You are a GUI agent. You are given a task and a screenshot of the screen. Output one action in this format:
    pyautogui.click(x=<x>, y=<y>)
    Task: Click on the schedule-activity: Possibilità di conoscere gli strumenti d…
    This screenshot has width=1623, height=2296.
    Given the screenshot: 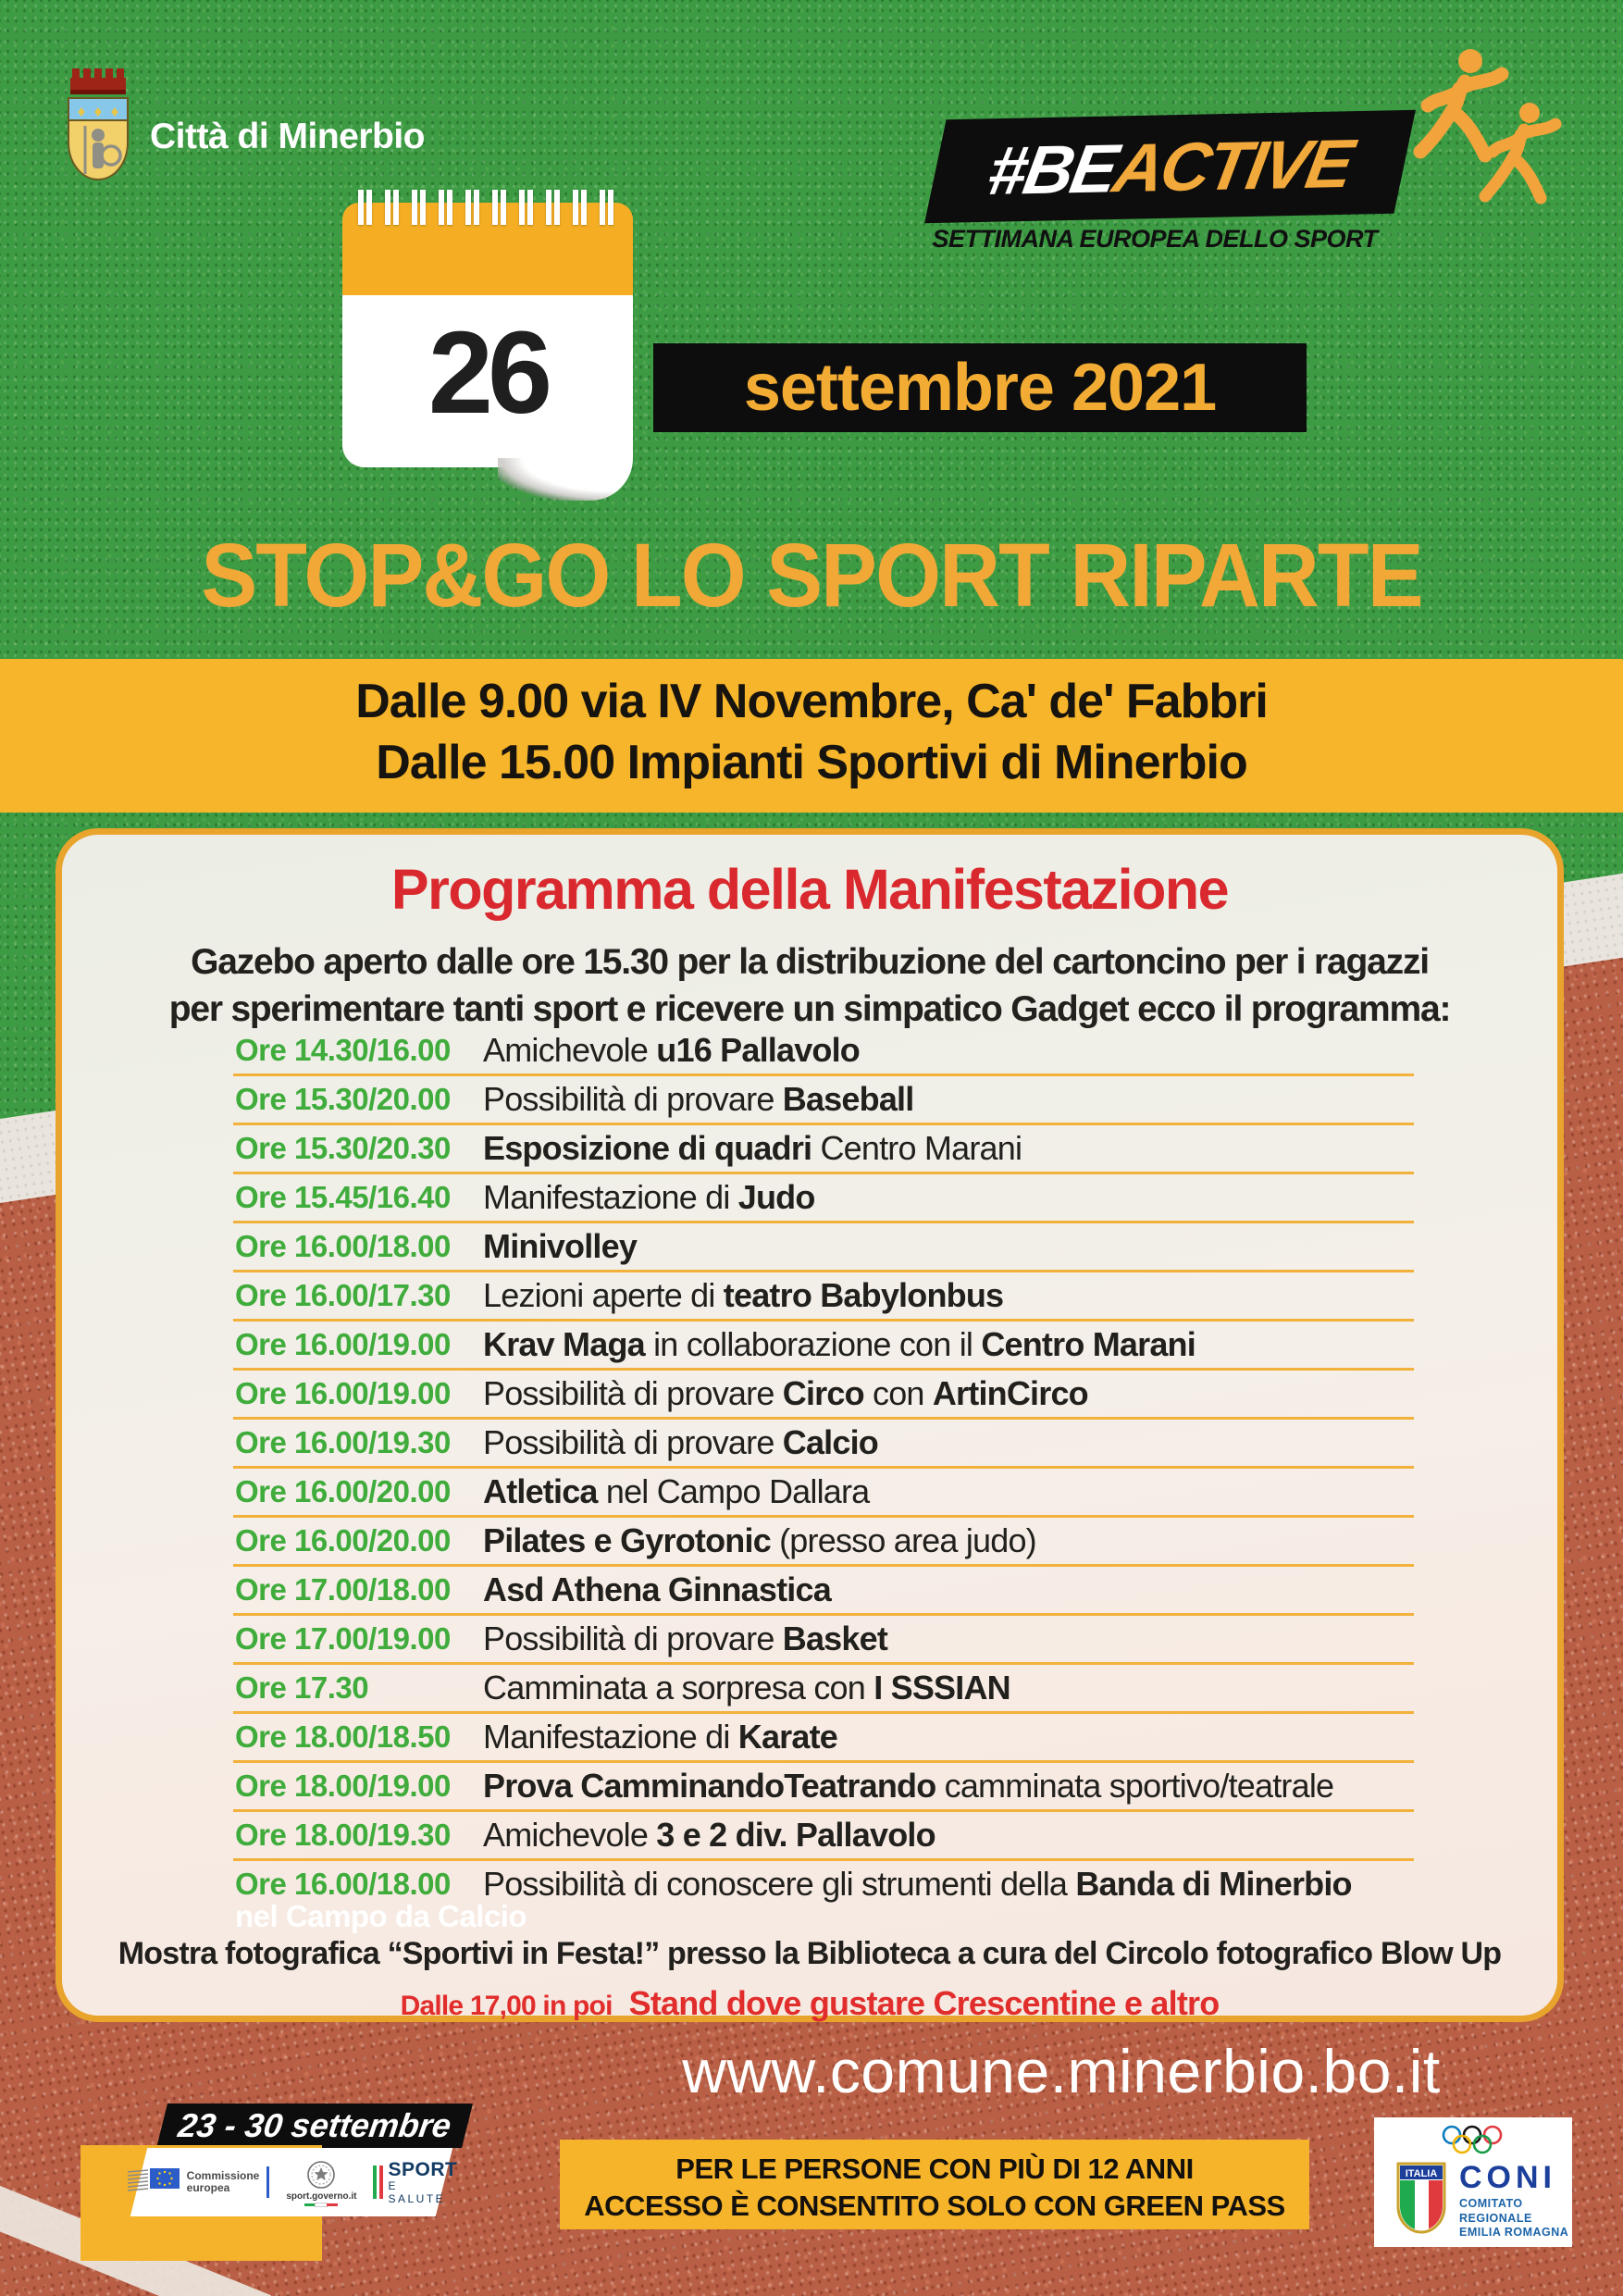 What is the action you would take?
    pyautogui.click(x=918, y=1884)
    